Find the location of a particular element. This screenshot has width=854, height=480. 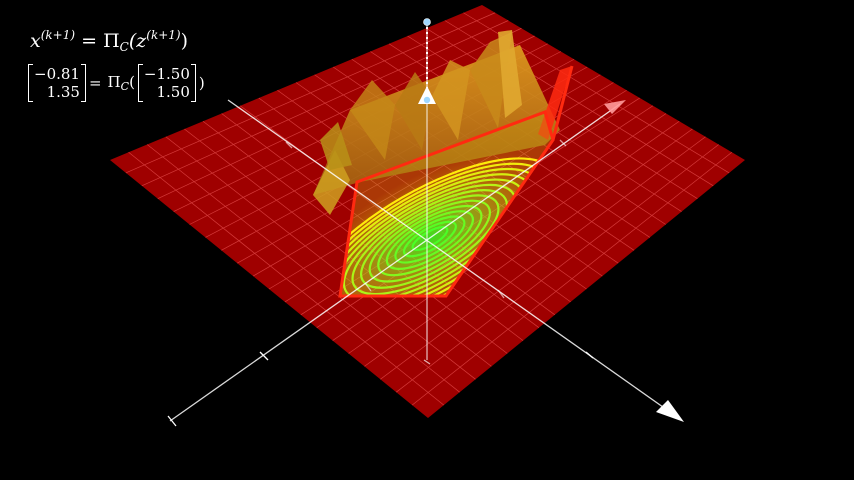

constraint-edge-extension is located at coordinates (562, 103).